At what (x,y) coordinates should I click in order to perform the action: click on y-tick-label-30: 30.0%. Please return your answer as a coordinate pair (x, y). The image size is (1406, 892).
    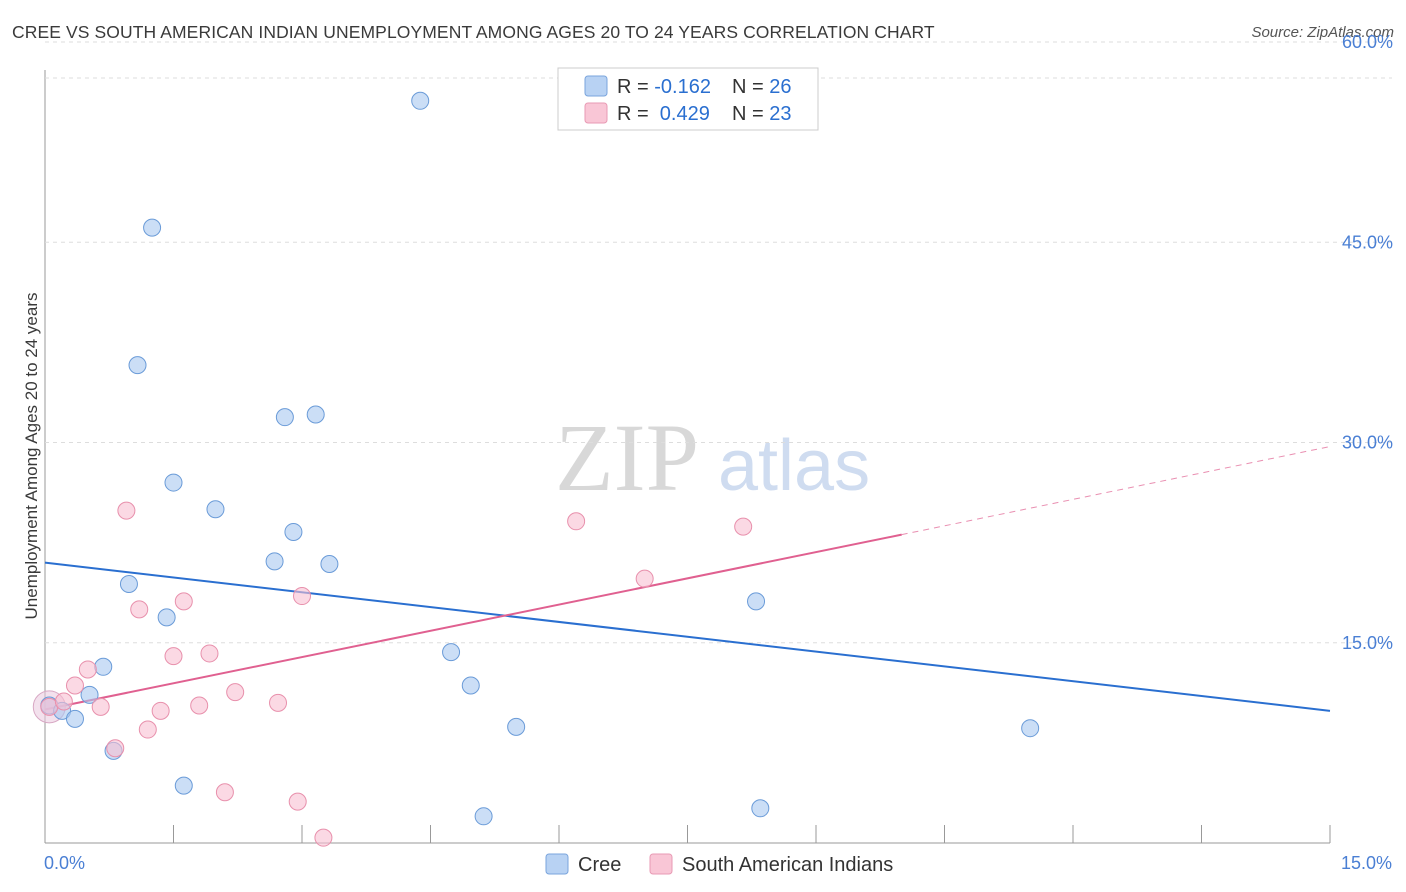
    Looking at the image, I should click on (1367, 443).